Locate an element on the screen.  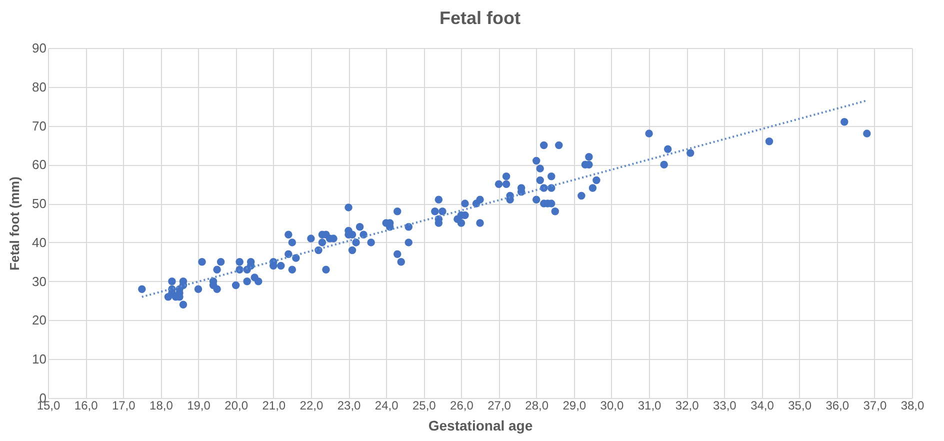
x-tick-label: 38,0 is located at coordinates (912, 405).